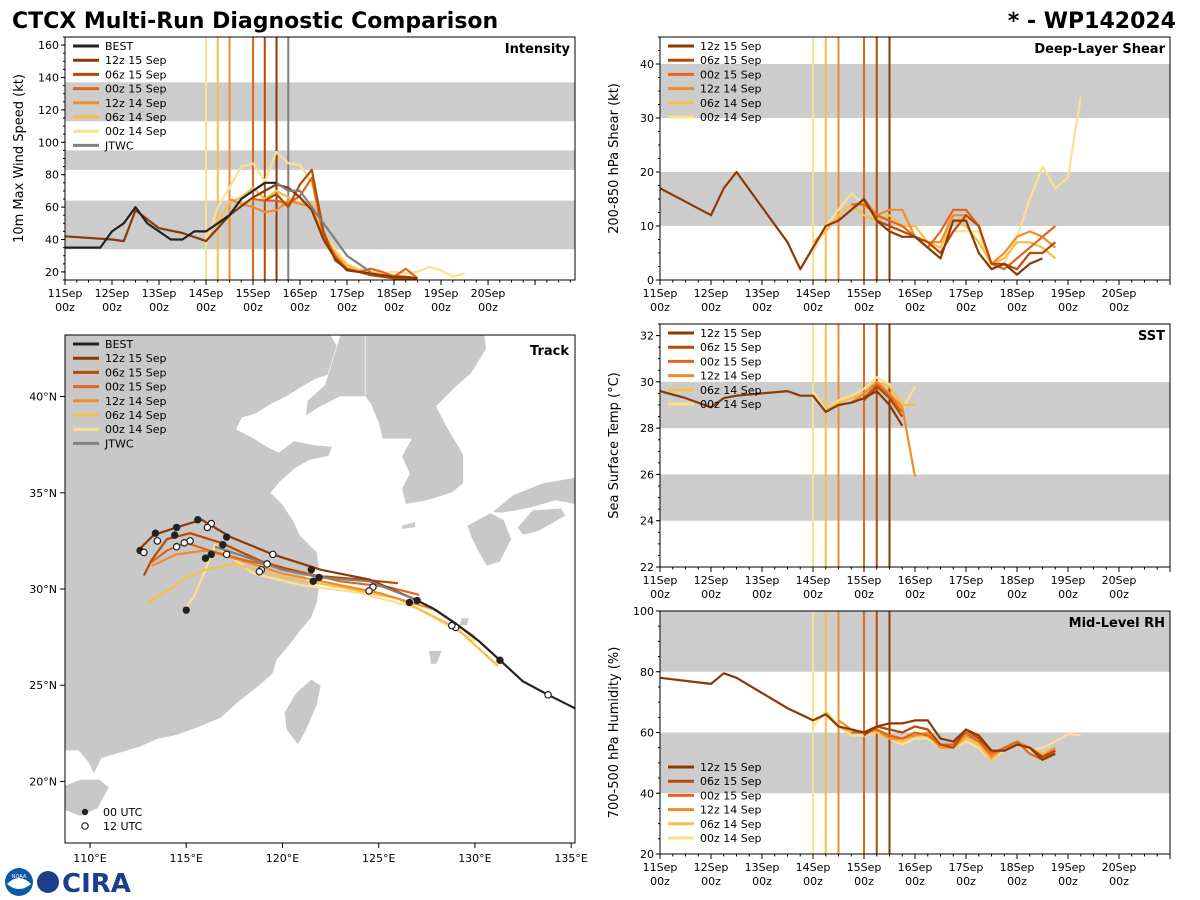 The width and height of the screenshot is (1200, 900). I want to click on lat-tick-label: 35°N, so click(43, 493).